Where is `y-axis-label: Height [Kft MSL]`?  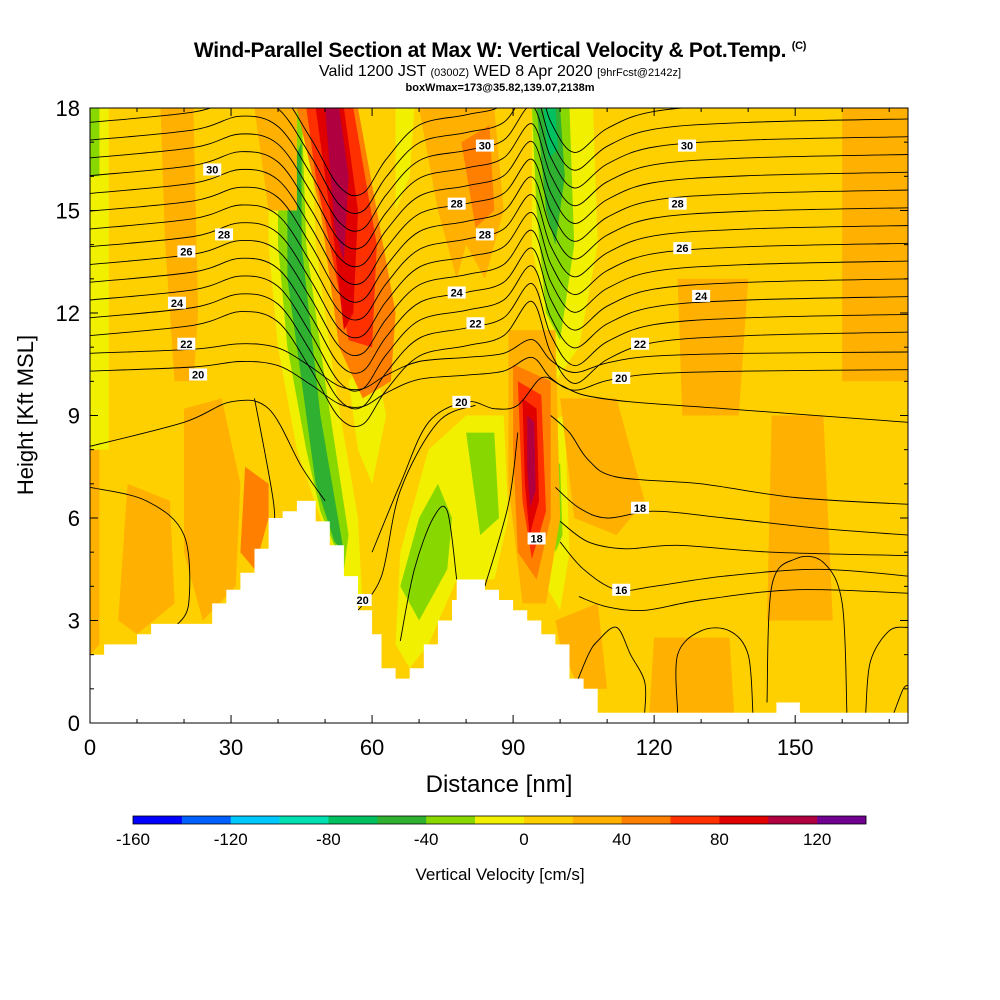 y-axis-label: Height [Kft MSL] is located at coordinates (25, 415).